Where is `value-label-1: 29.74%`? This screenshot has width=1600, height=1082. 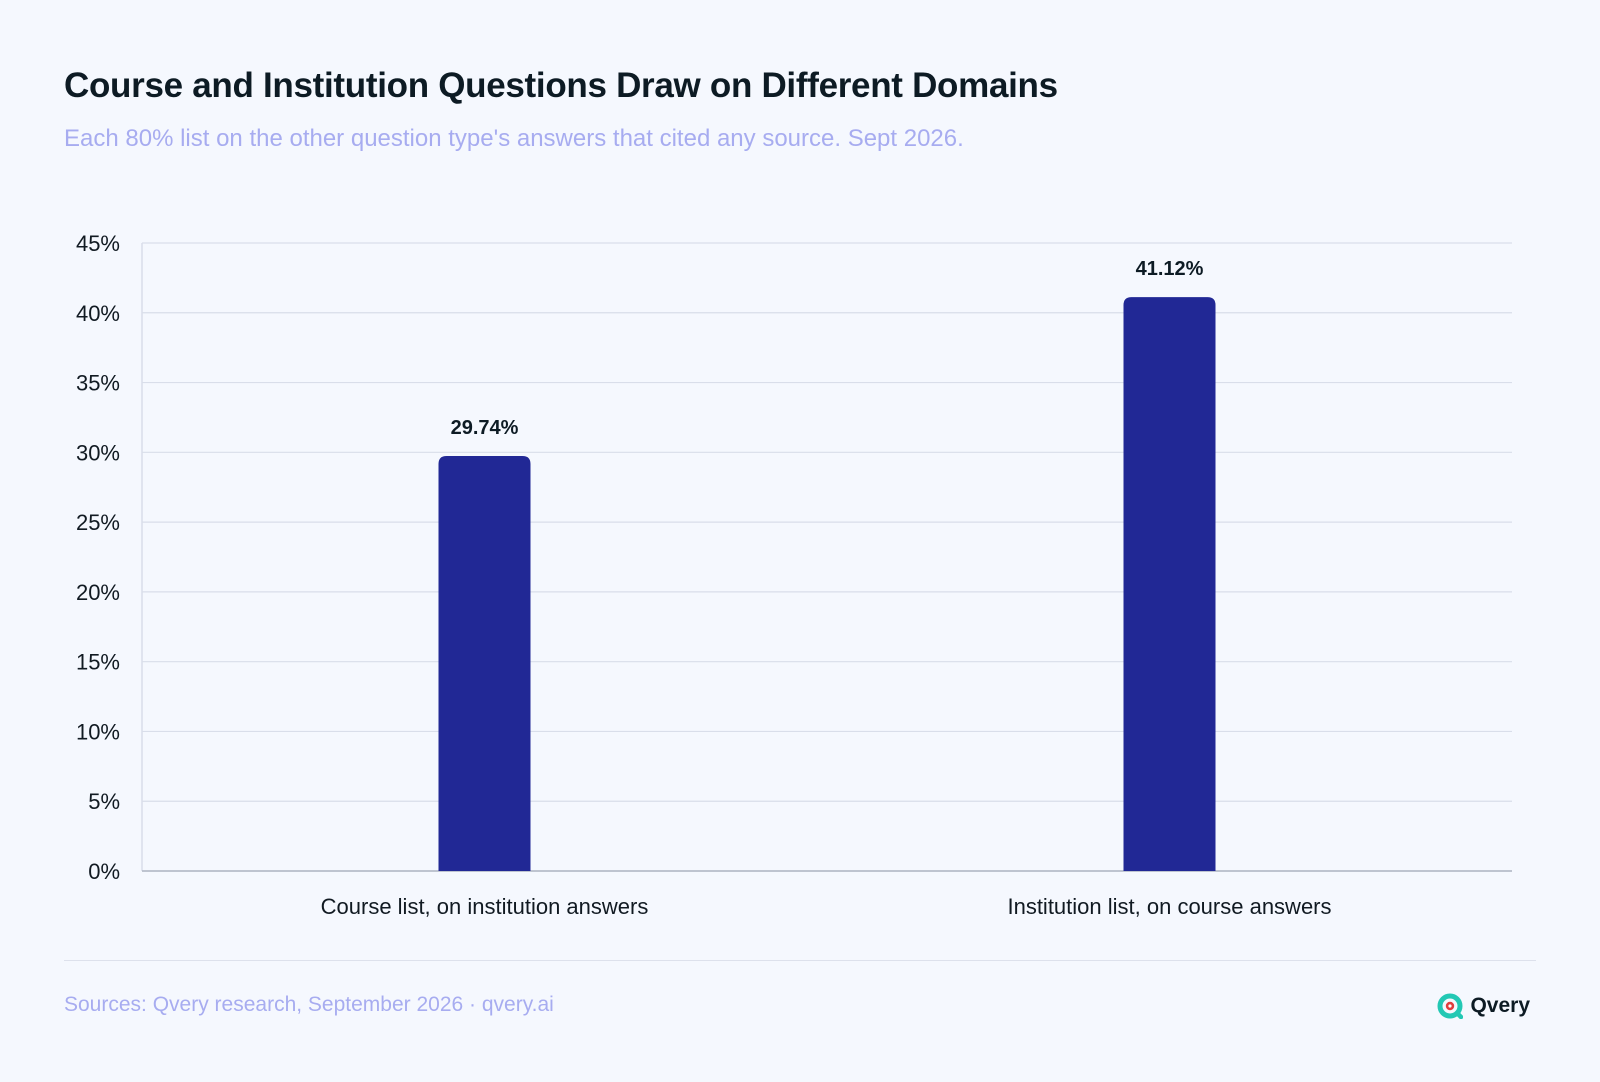
value-label-1: 29.74% is located at coordinates (485, 428).